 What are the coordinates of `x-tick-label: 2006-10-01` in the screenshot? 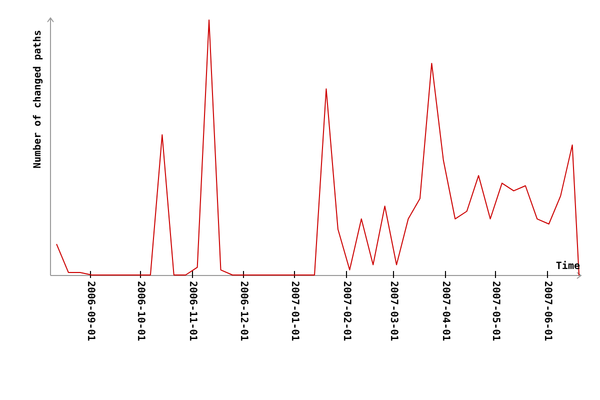 It's located at (140, 311).